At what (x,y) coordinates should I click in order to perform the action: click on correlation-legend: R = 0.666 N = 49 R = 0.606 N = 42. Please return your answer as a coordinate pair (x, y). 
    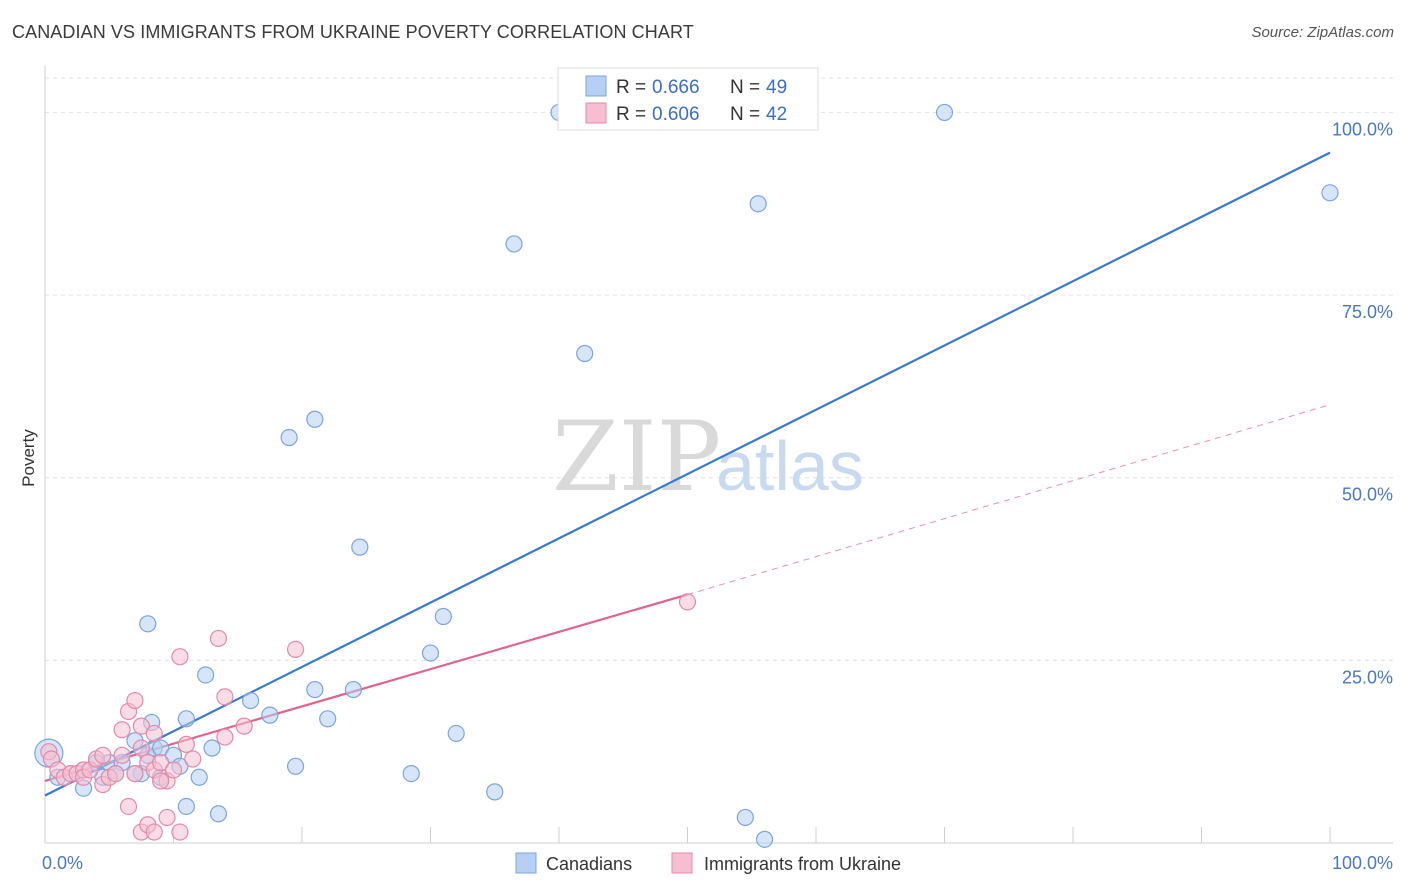
    Looking at the image, I should click on (688, 99).